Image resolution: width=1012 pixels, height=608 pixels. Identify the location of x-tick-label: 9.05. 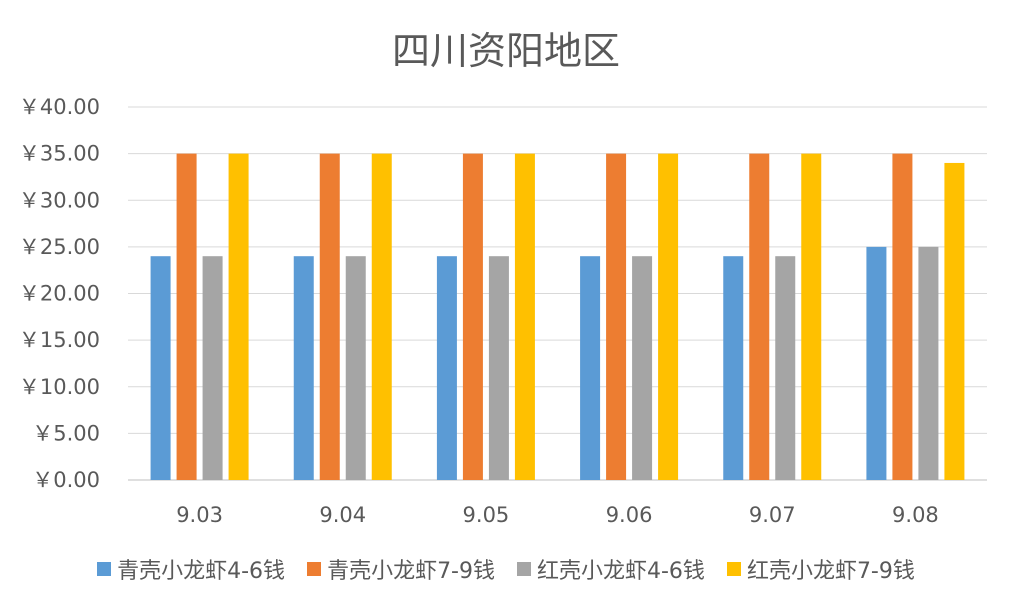
(486, 515).